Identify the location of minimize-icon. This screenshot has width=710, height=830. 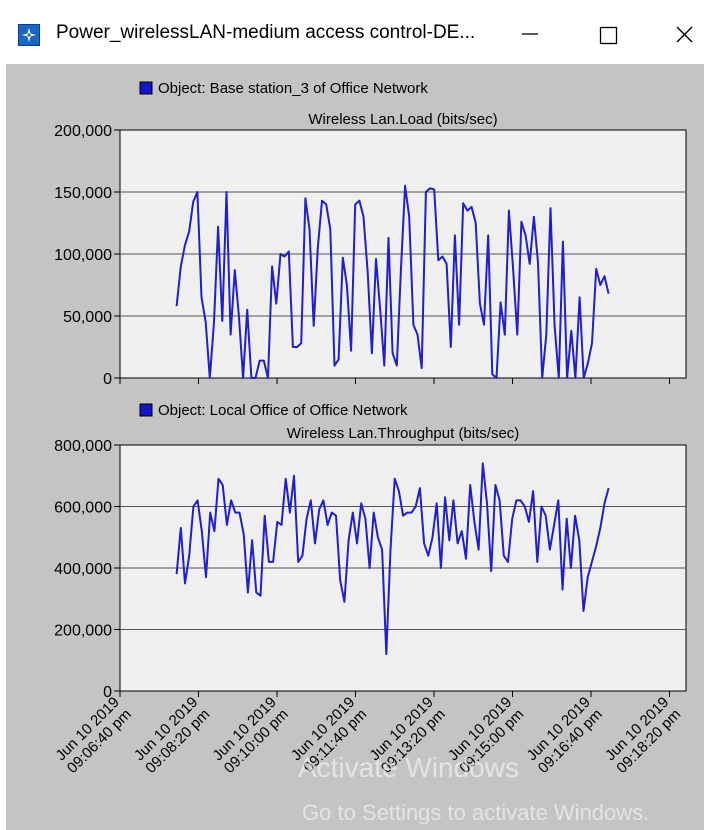
(530, 34).